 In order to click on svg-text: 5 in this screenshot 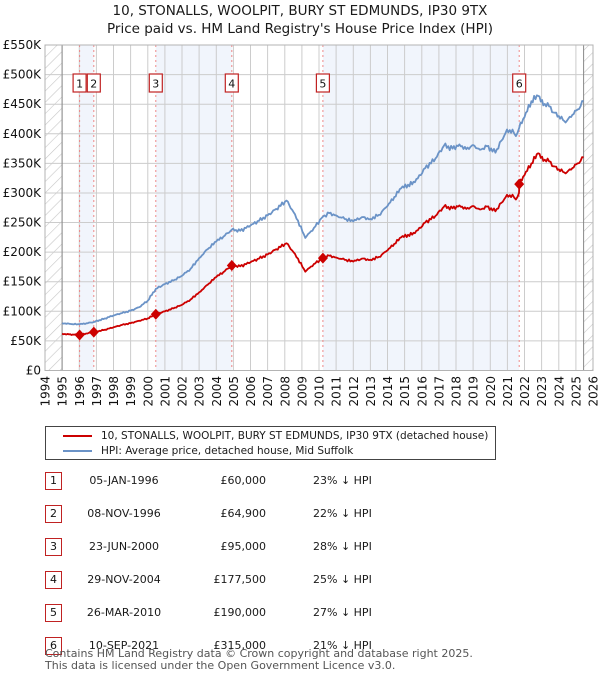, I will do `click(322, 84)`.